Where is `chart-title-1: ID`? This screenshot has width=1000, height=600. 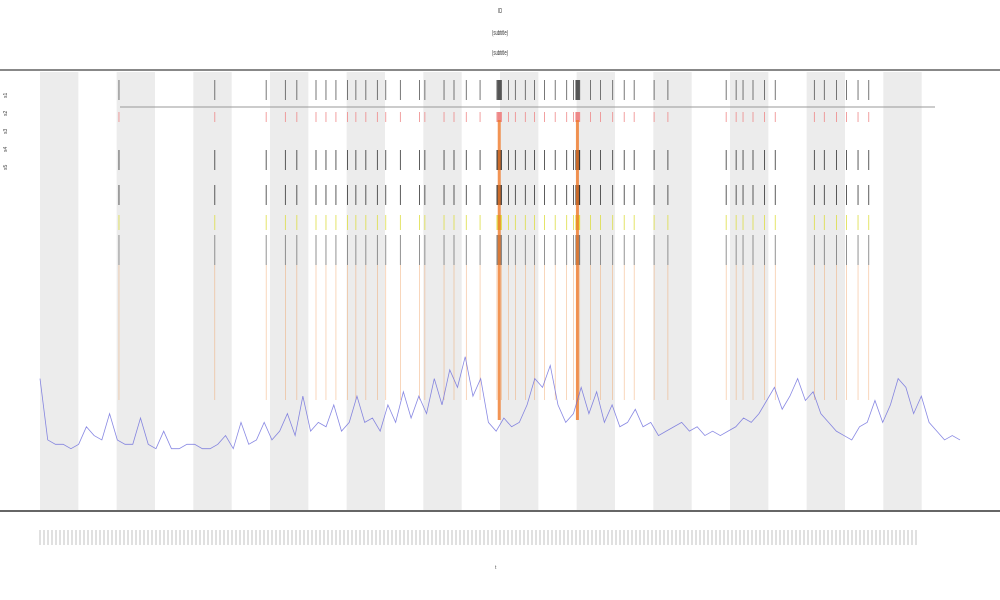
chart-title-1: ID is located at coordinates (500, 11).